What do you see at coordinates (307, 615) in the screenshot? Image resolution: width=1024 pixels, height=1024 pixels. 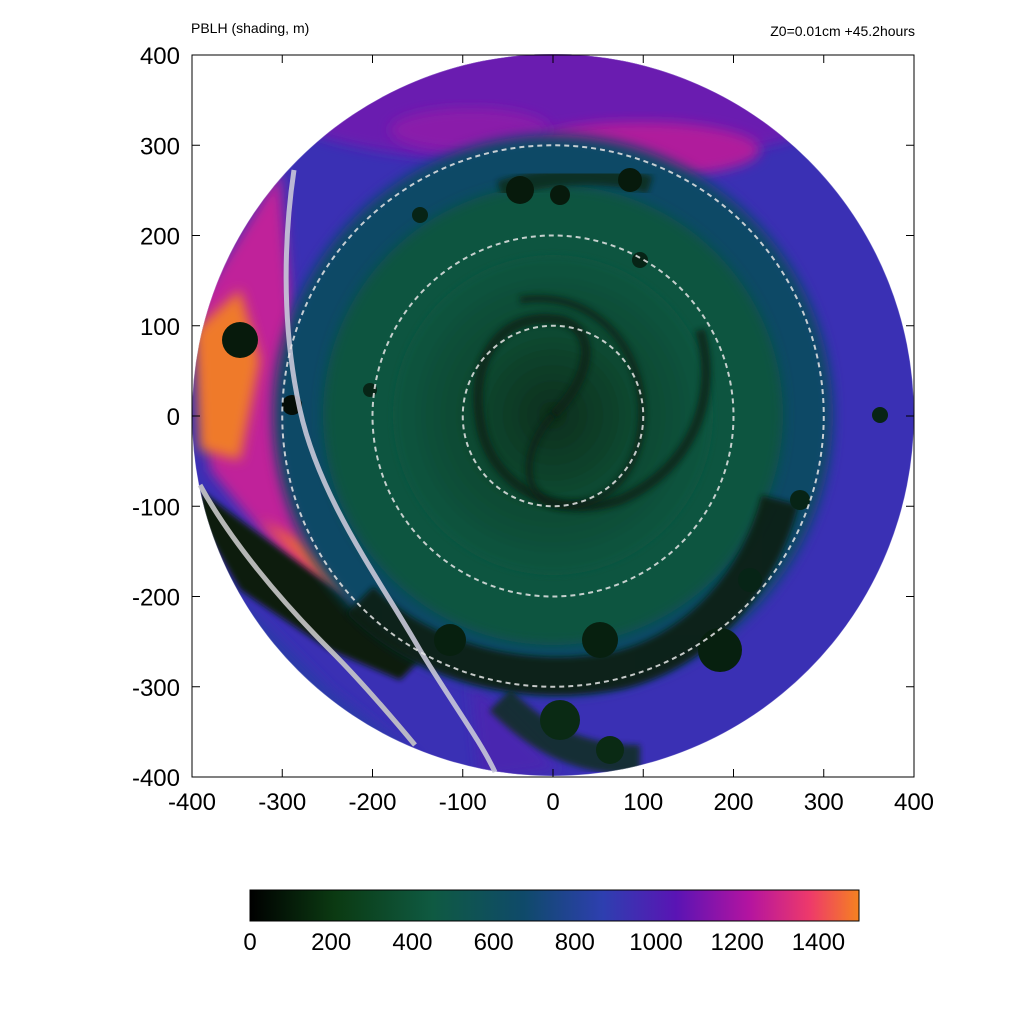 I see `front-line-west` at bounding box center [307, 615].